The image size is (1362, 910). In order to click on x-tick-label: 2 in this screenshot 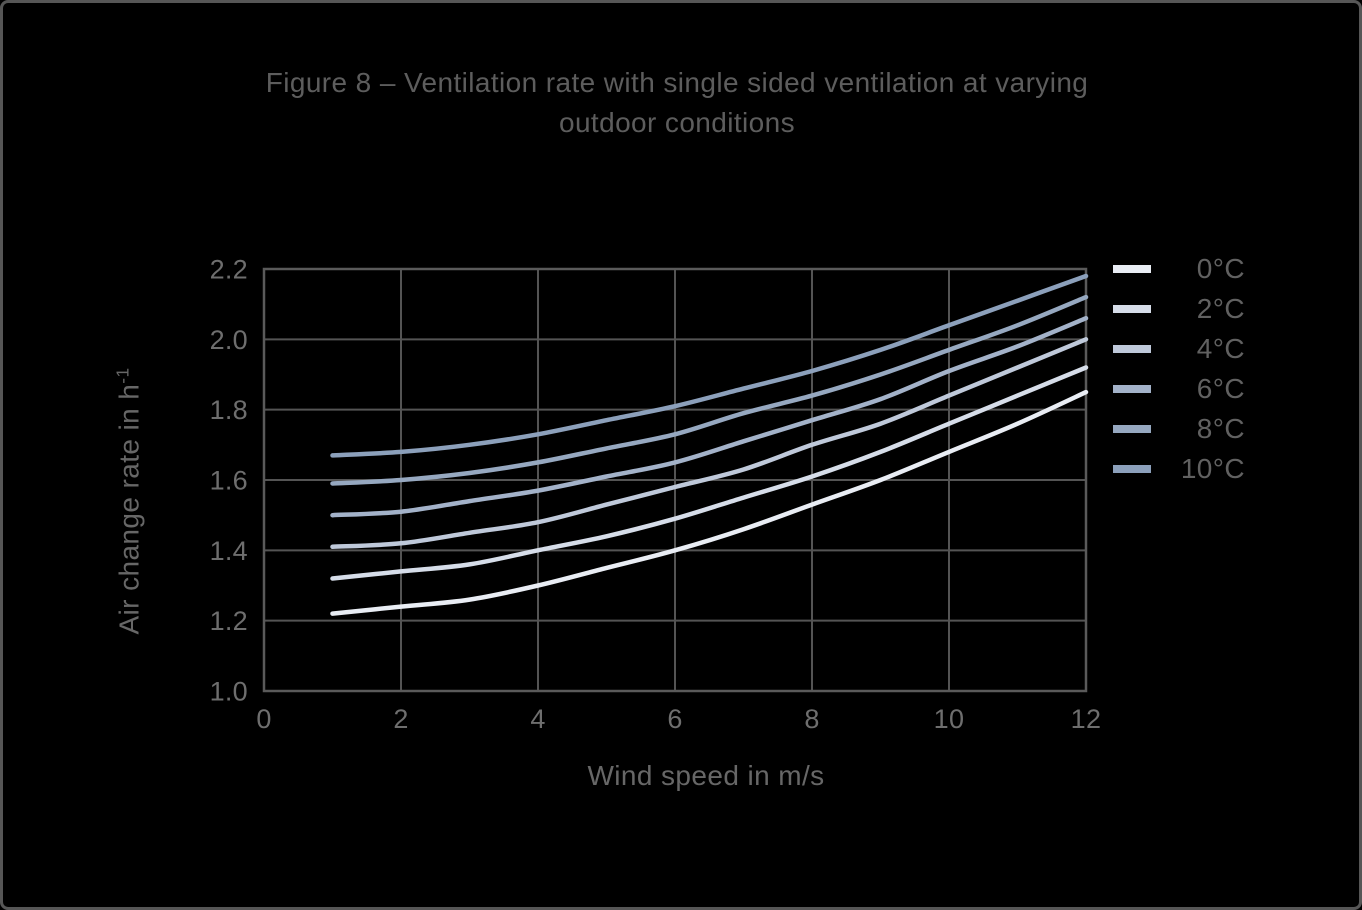, I will do `click(400, 719)`.